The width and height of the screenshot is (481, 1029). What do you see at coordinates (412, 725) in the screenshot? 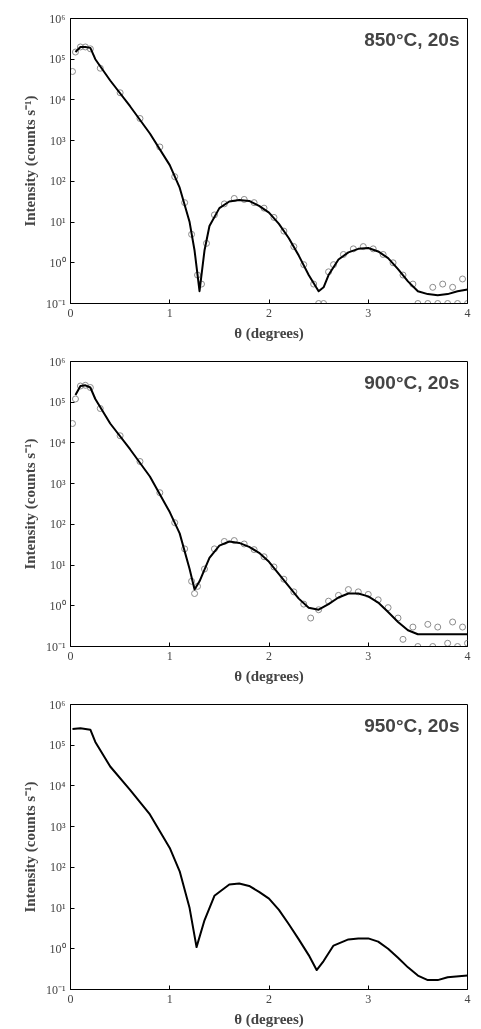
I see `annotation: 950°C, 20s` at bounding box center [412, 725].